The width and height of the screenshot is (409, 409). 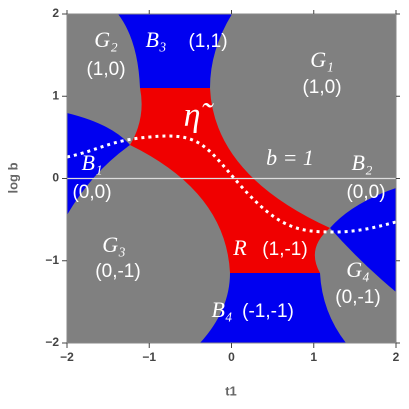 I want to click on annotation: G₃, so click(x=114, y=244).